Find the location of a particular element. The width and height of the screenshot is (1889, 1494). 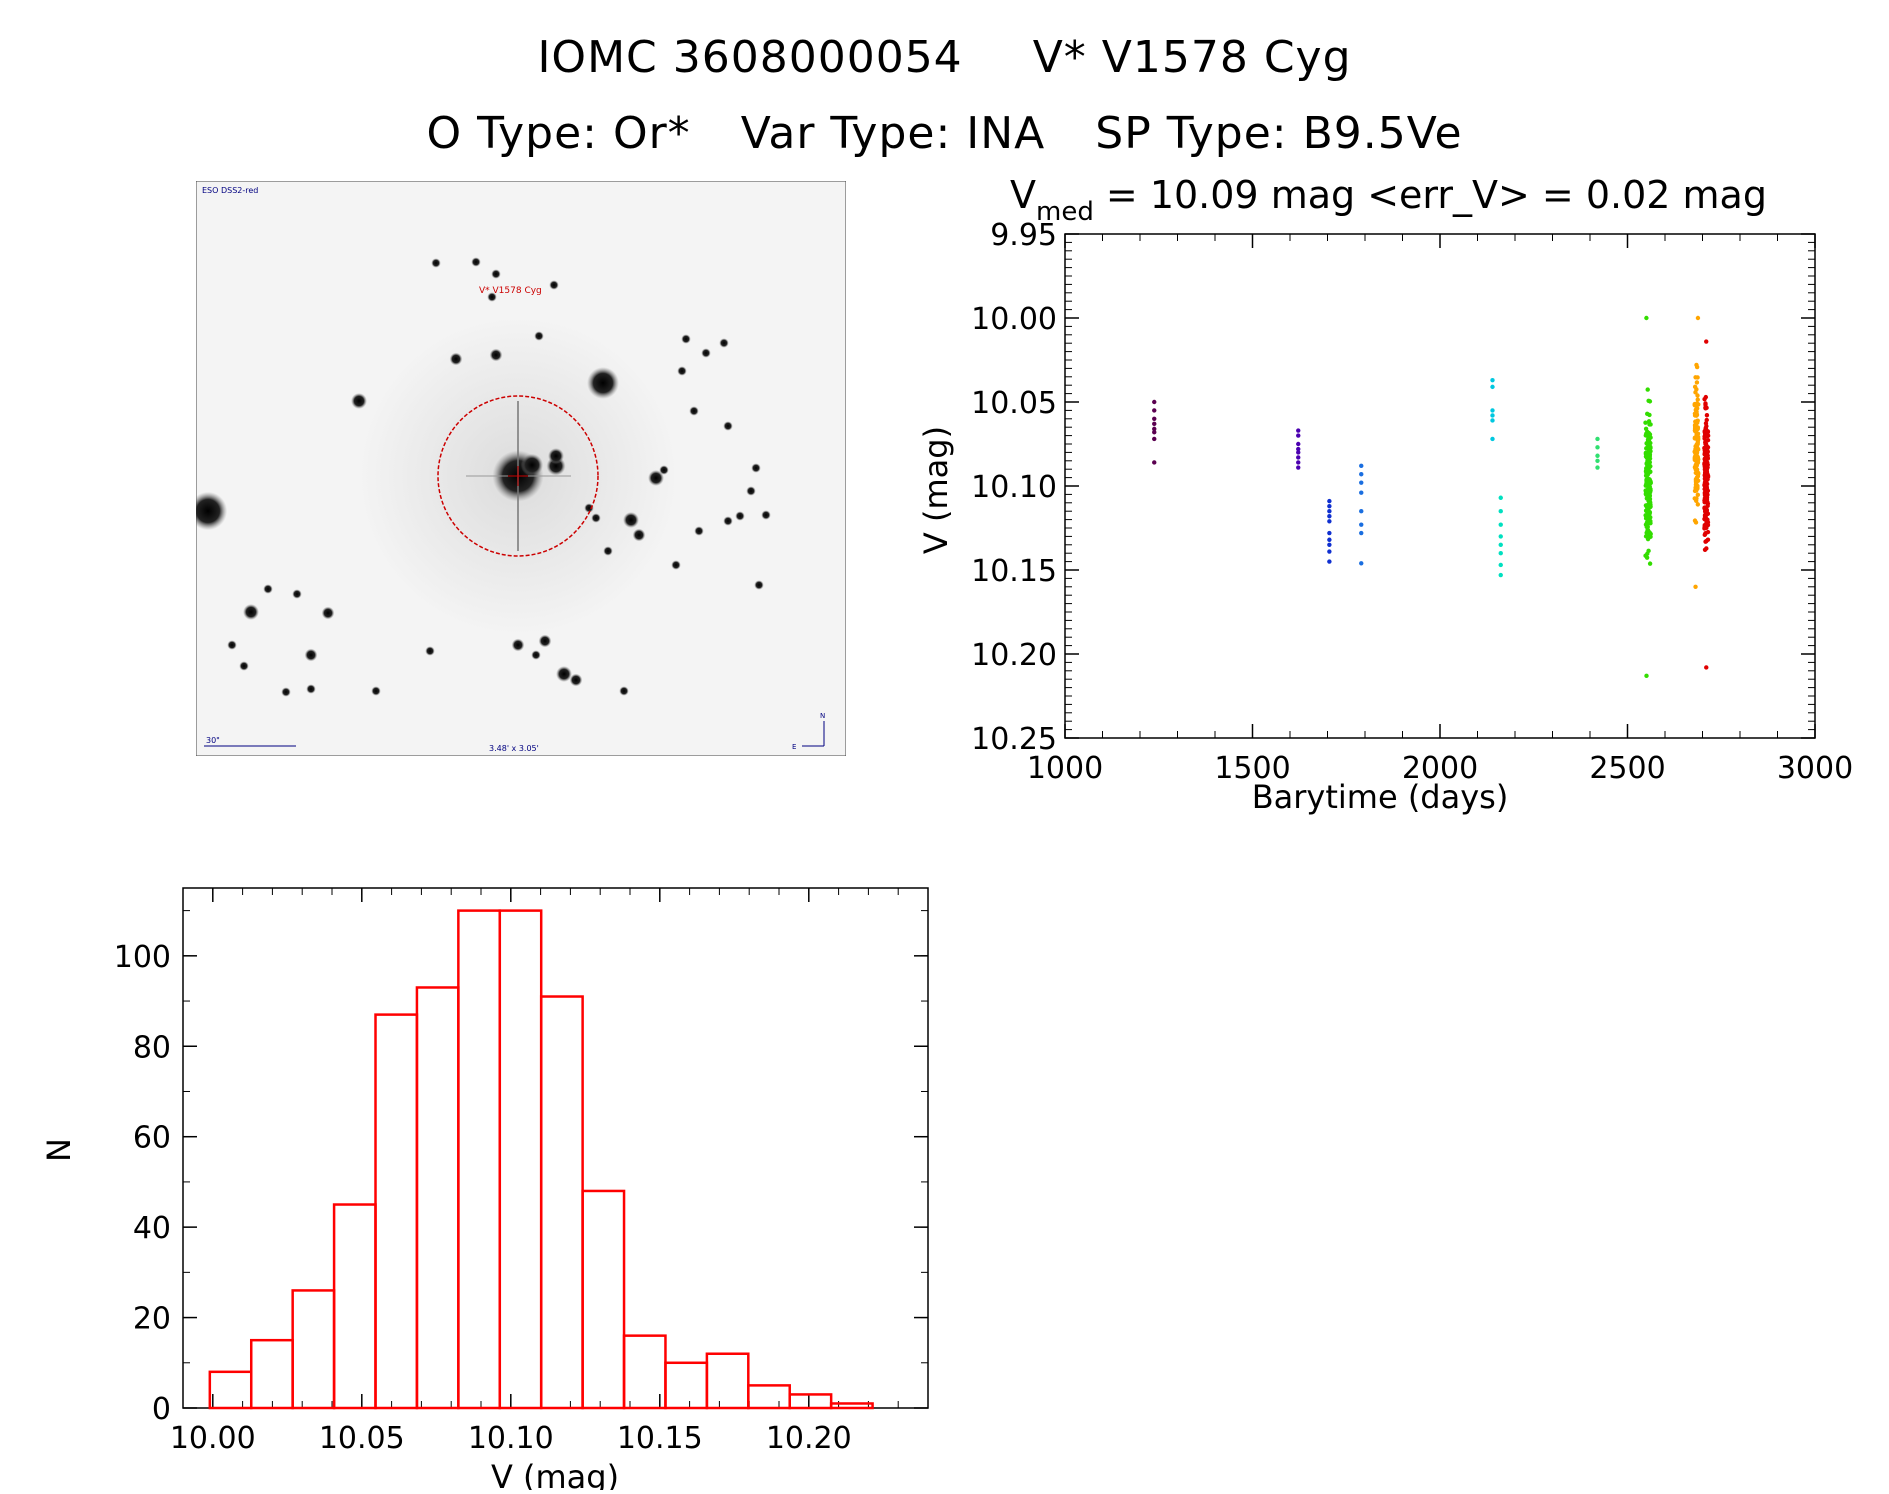

lightcurve-ylabel: V (mag) is located at coordinates (936, 490).